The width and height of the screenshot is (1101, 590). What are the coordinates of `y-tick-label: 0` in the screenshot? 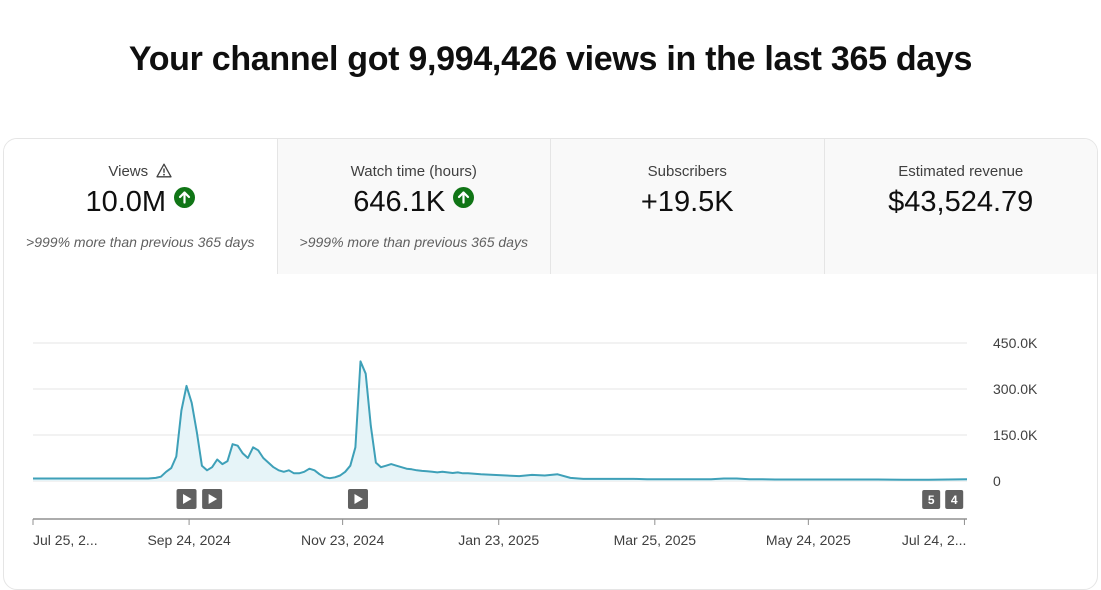 It's located at (997, 481).